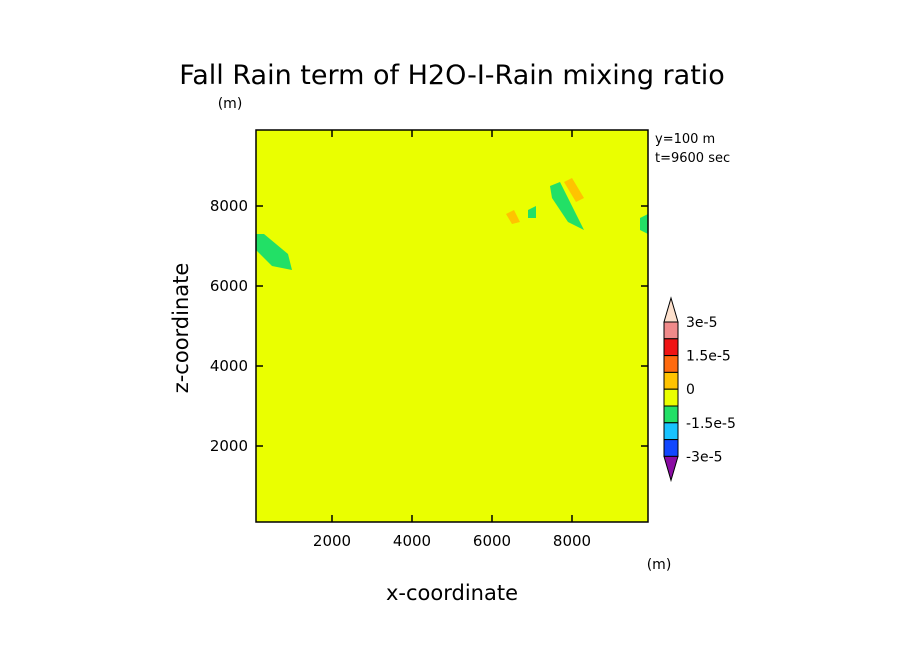  Describe the element at coordinates (229, 206) in the screenshot. I see `y-tick-label: 8000` at that location.